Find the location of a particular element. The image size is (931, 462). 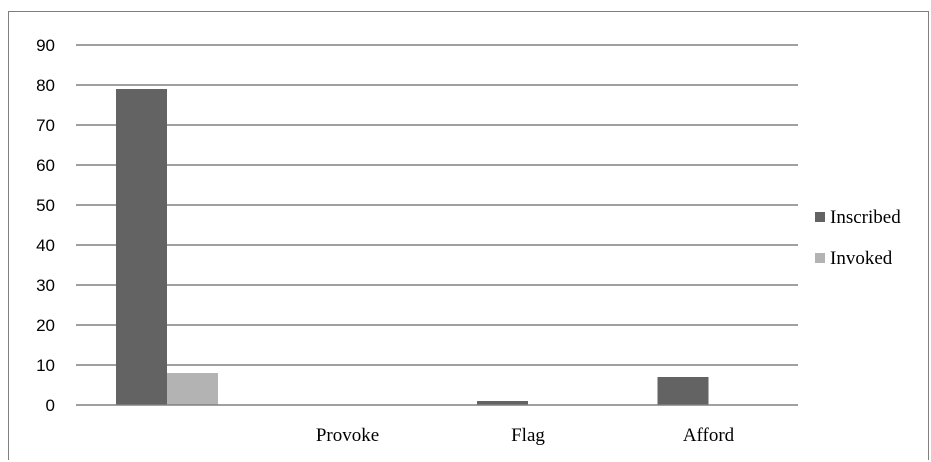

legend-item-invoked: Invoked is located at coordinates (854, 258).